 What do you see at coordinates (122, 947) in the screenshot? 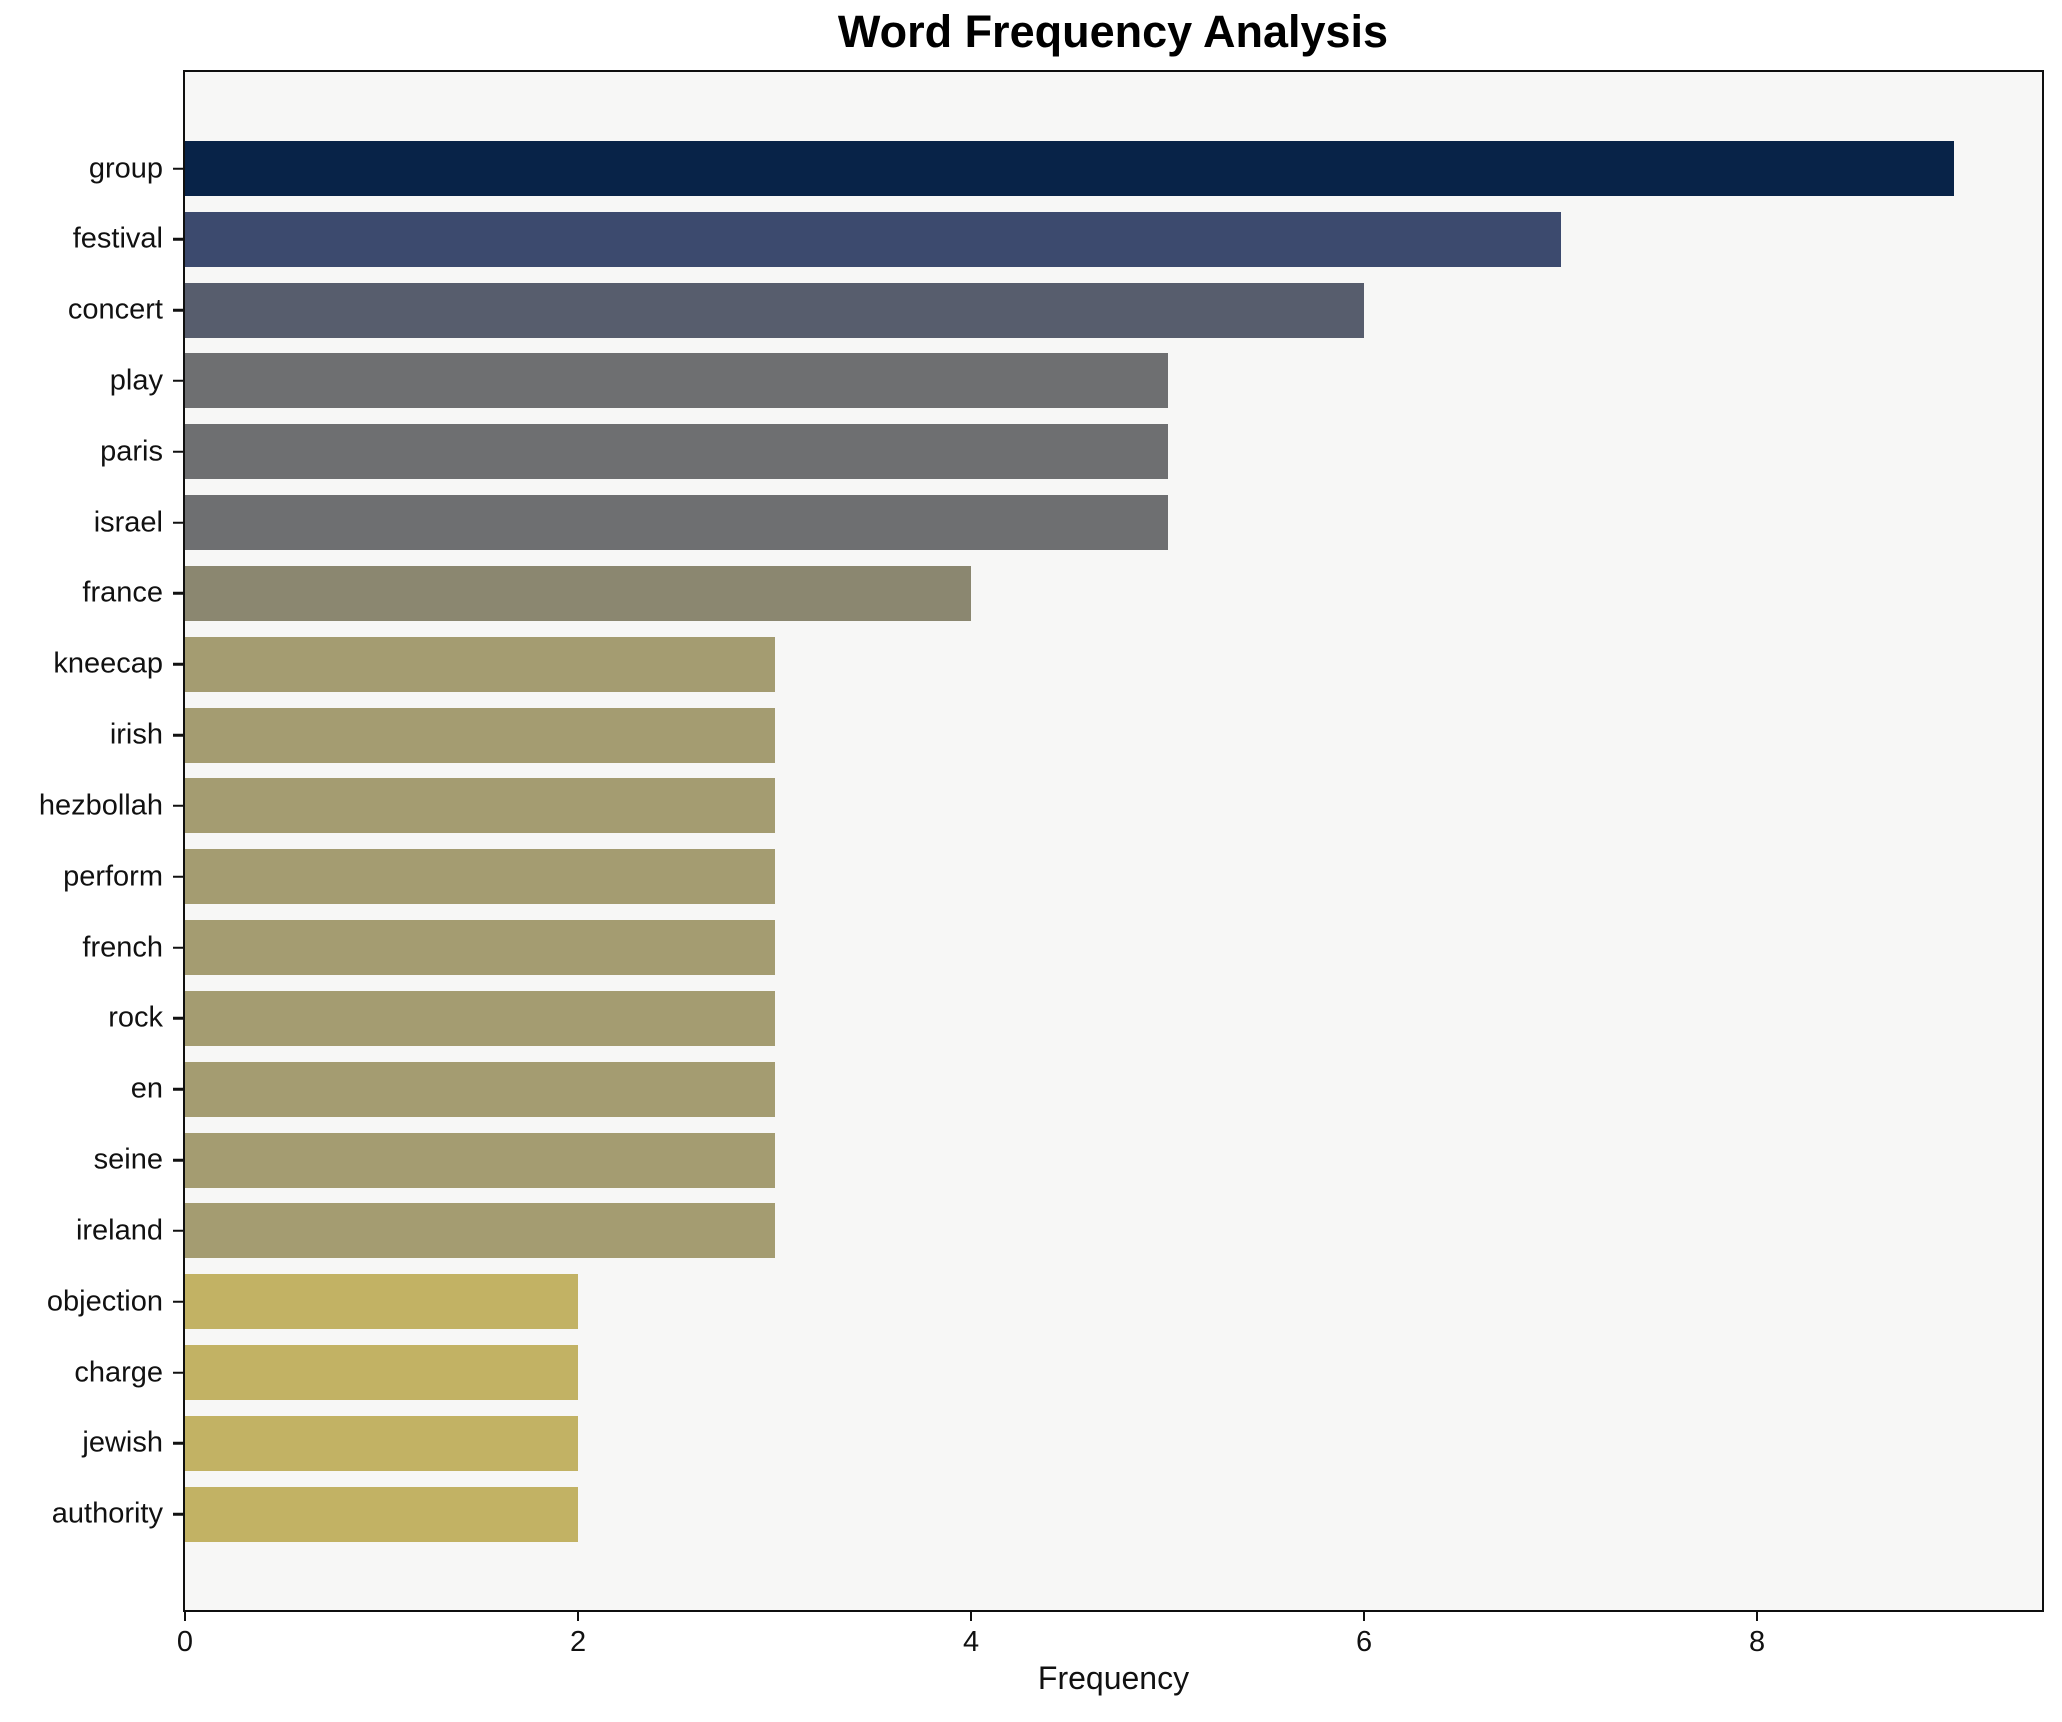
I see `y-axis-label: french` at bounding box center [122, 947].